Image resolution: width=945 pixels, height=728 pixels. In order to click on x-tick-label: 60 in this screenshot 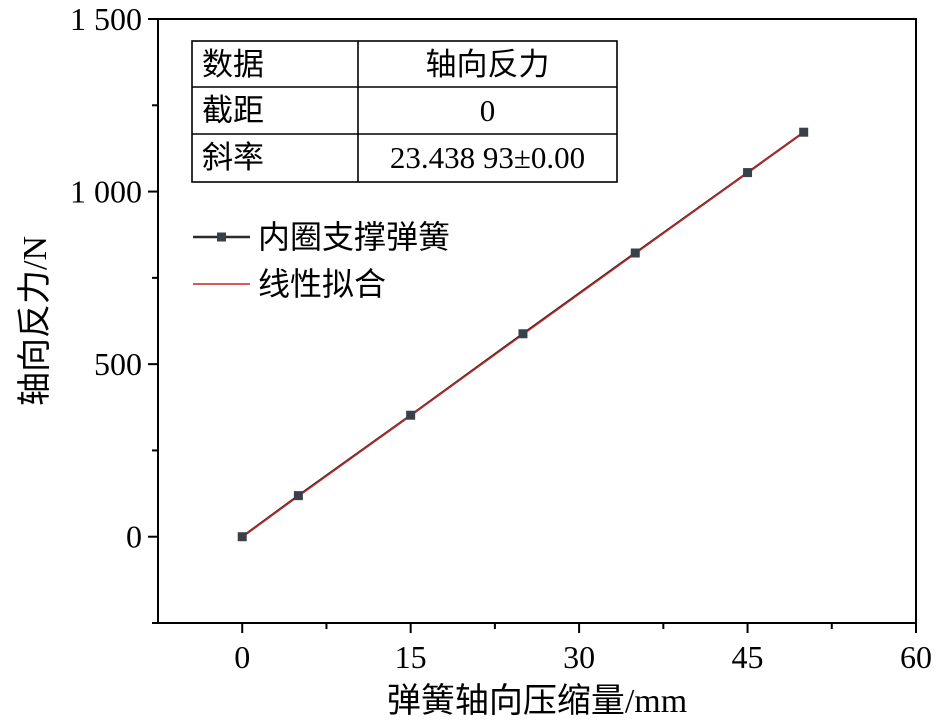, I will do `click(916, 657)`.